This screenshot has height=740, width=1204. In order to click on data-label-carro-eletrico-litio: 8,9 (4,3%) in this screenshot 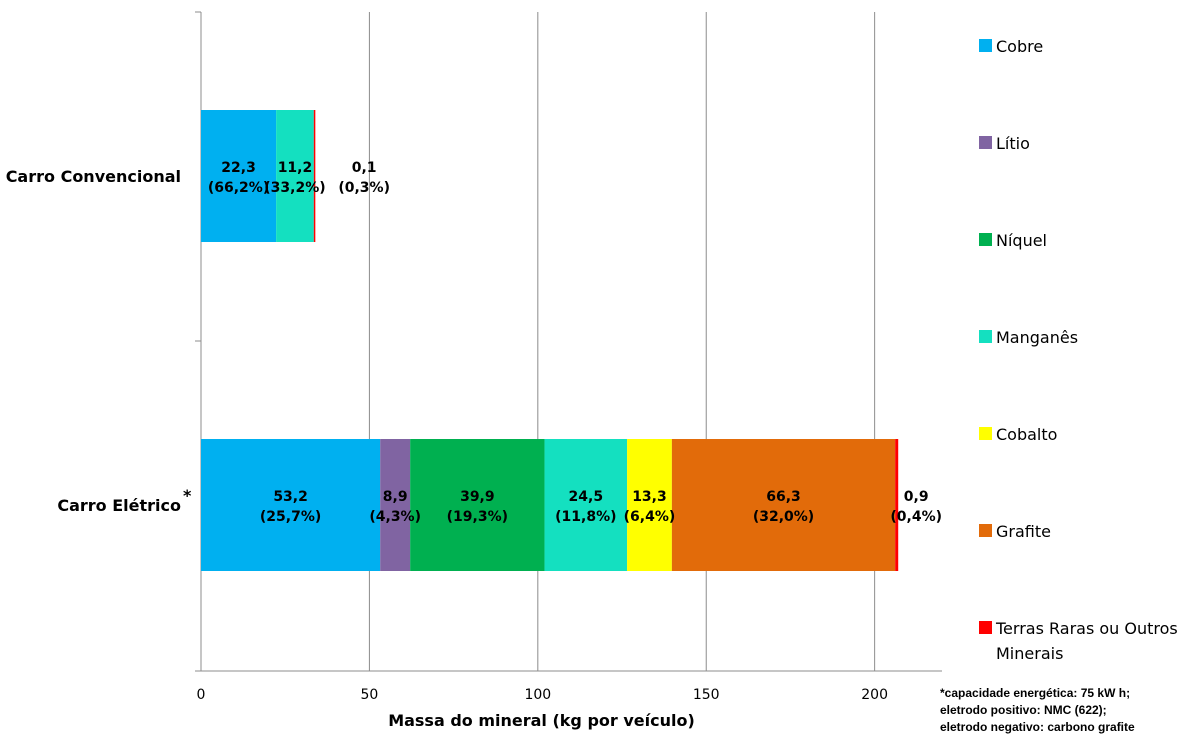, I will do `click(395, 507)`.